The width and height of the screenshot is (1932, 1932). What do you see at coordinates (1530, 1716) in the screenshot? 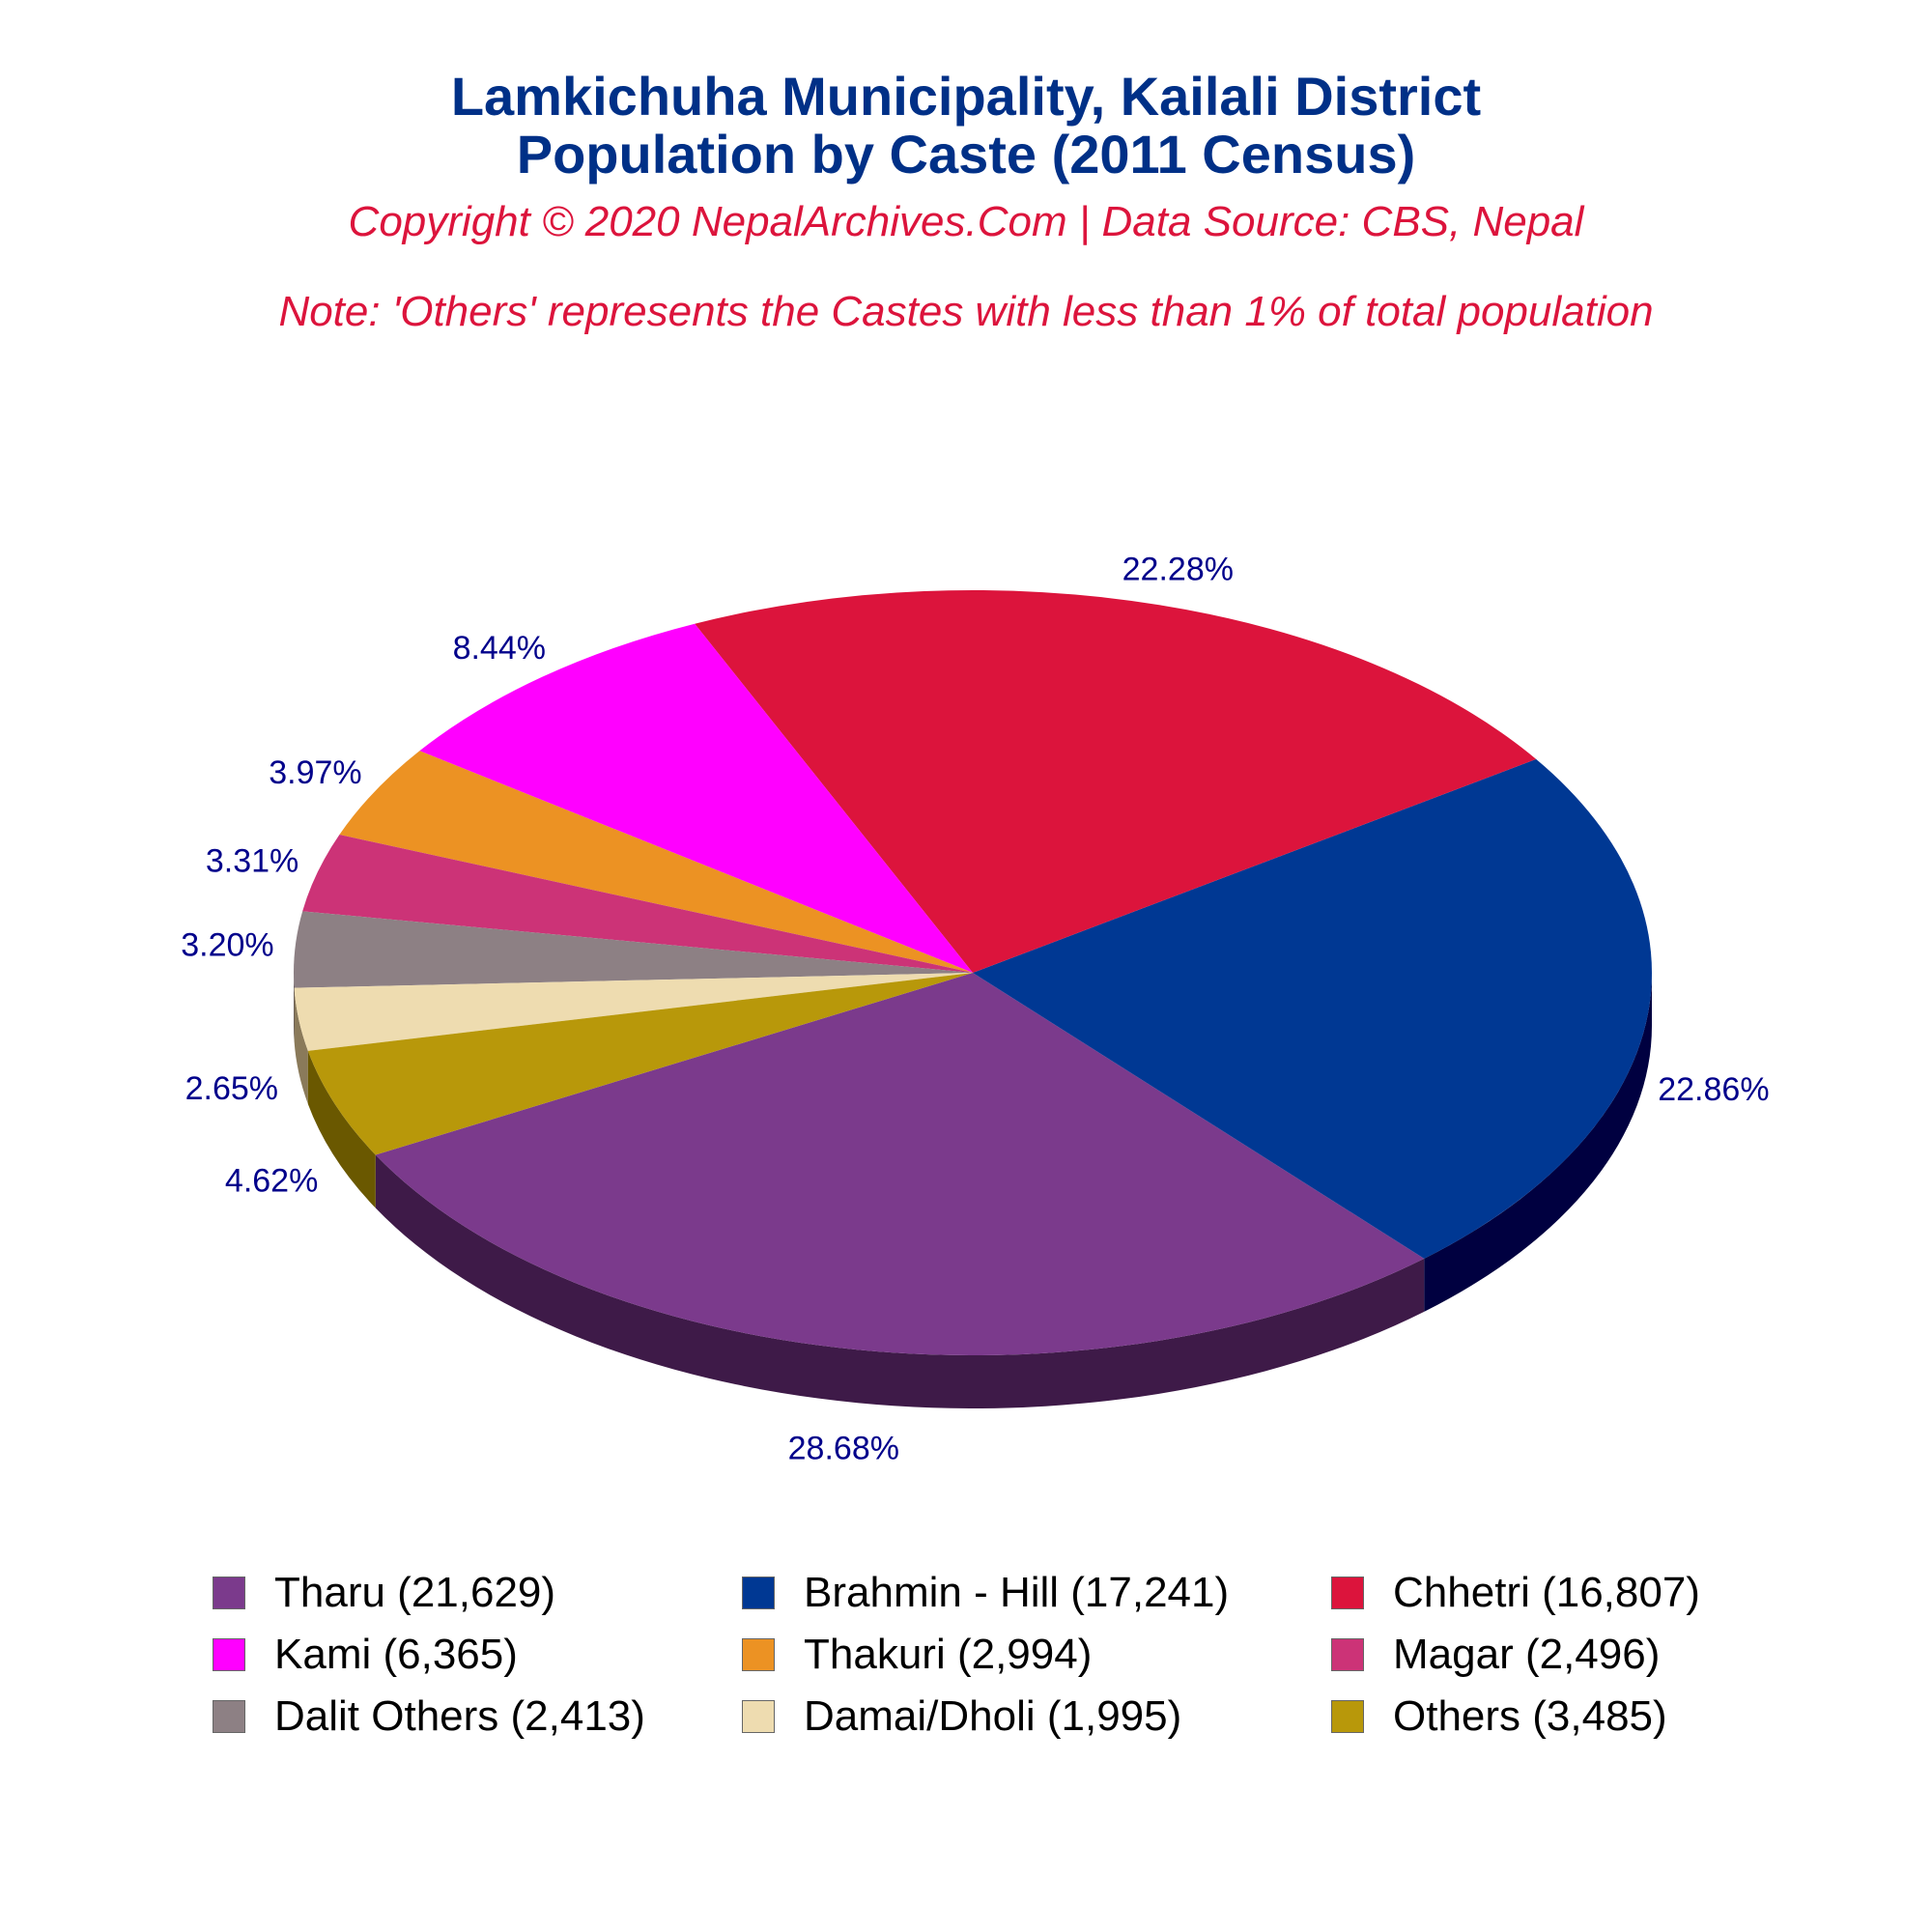
I see `legend-label: Others (3,485)` at bounding box center [1530, 1716].